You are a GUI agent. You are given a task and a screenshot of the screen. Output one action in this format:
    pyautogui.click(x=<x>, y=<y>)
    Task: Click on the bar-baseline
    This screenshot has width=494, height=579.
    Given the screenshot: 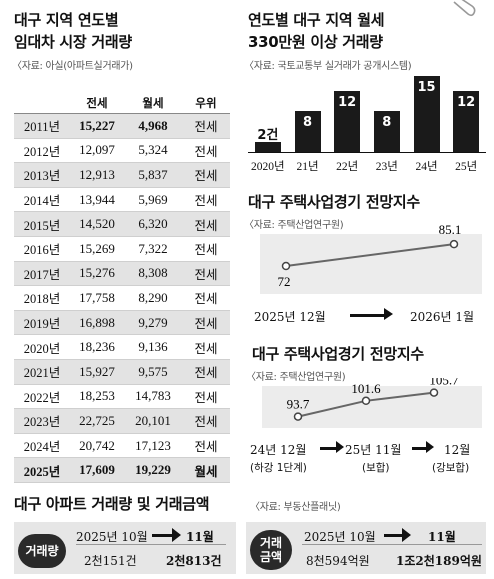 What is the action you would take?
    pyautogui.click(x=367, y=152)
    